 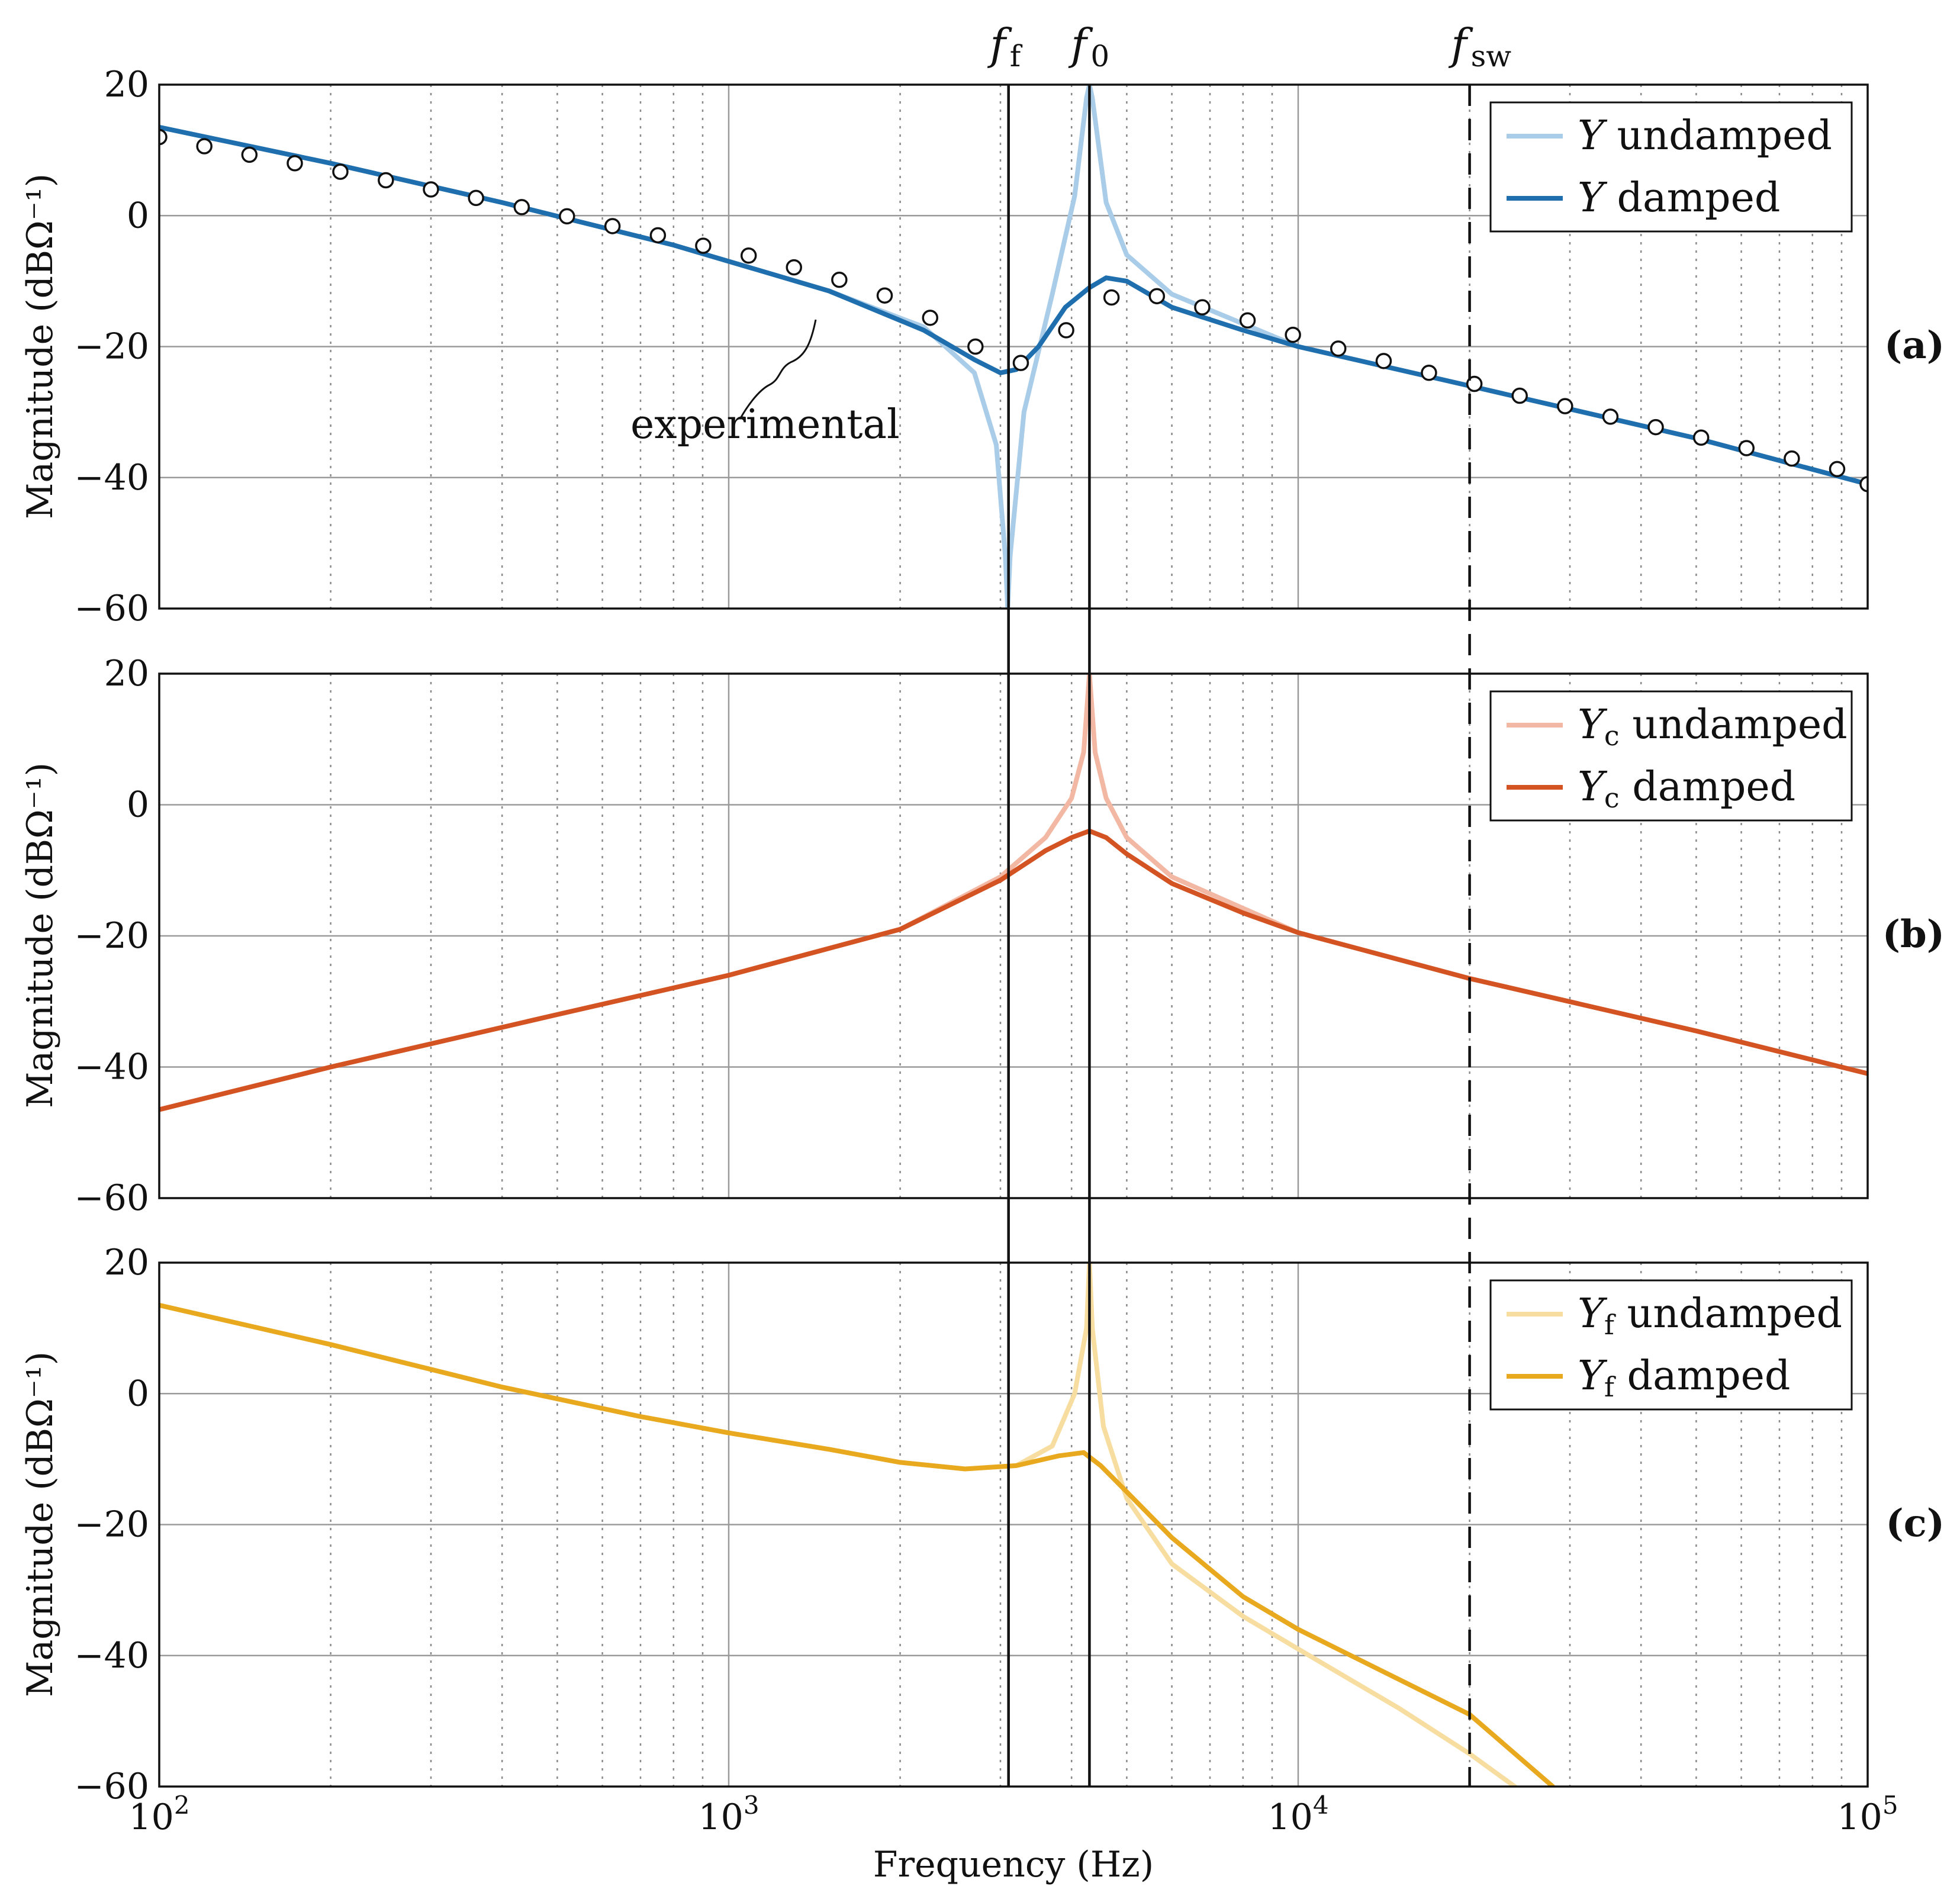 I want to click on x-axis-label: Frequency (Hz), so click(x=1014, y=1865).